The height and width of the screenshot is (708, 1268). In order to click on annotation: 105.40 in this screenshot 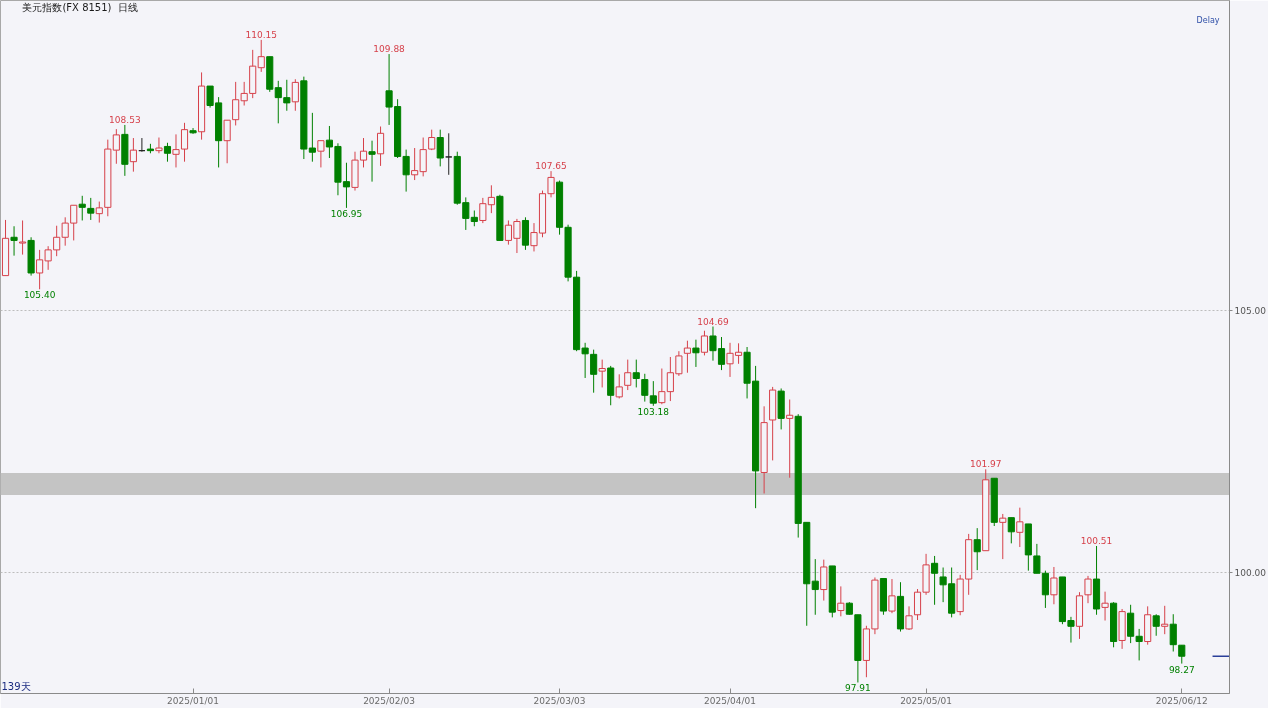, I will do `click(39, 295)`.